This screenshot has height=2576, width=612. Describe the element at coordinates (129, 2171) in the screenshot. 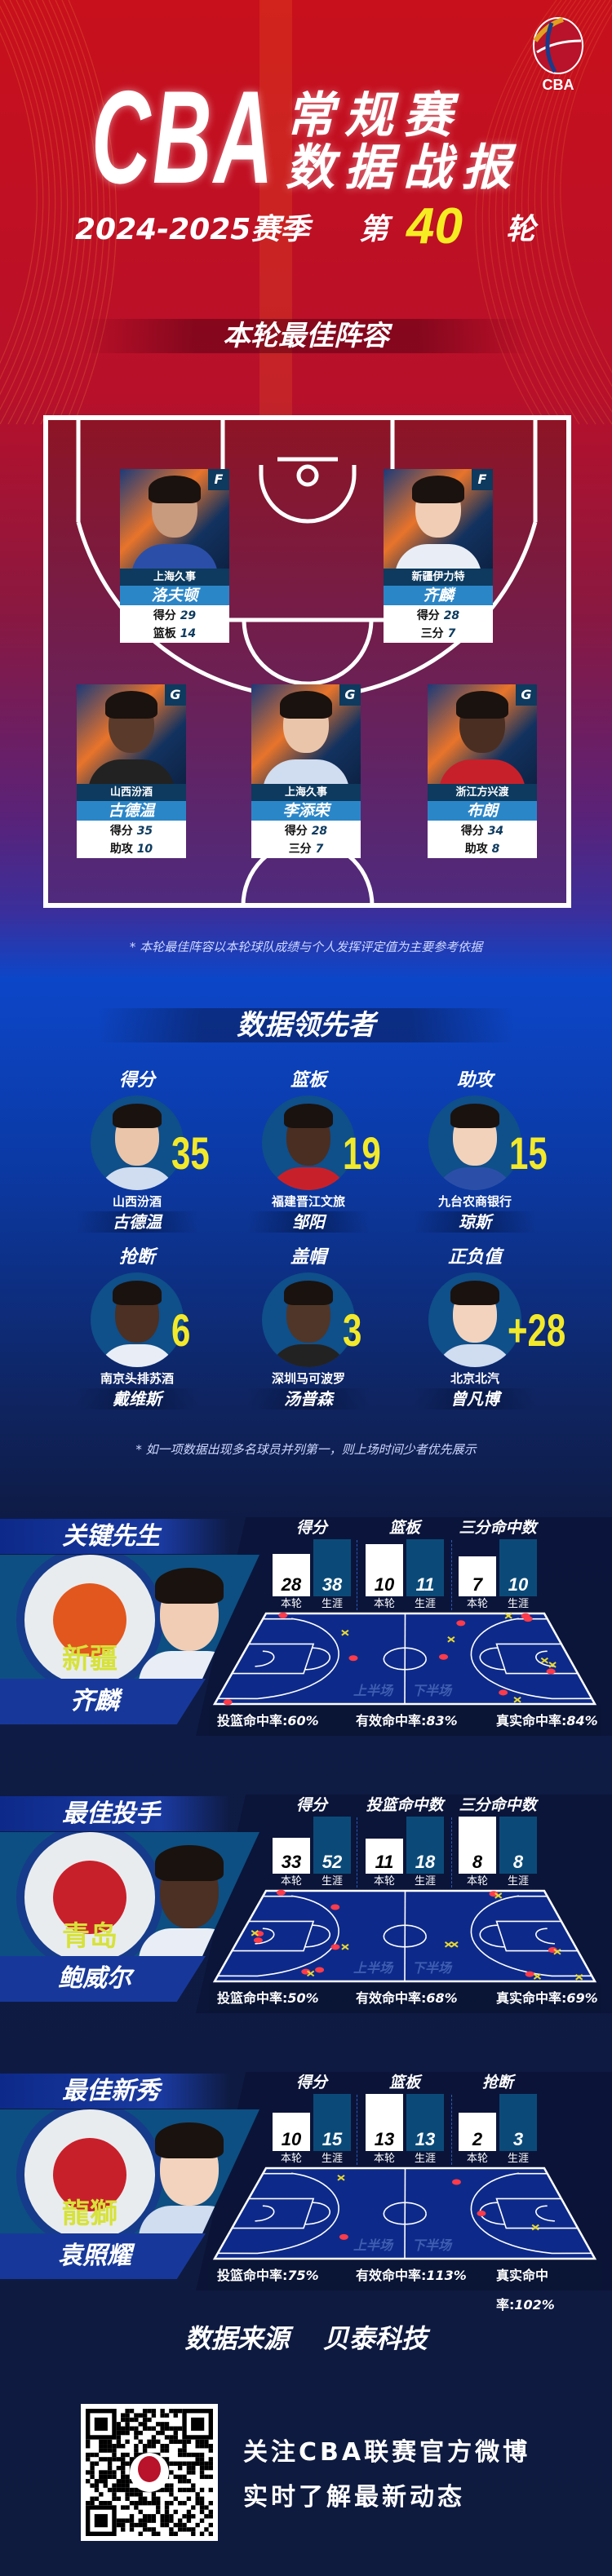

I see `spotlight-photo: 龍獅` at that location.